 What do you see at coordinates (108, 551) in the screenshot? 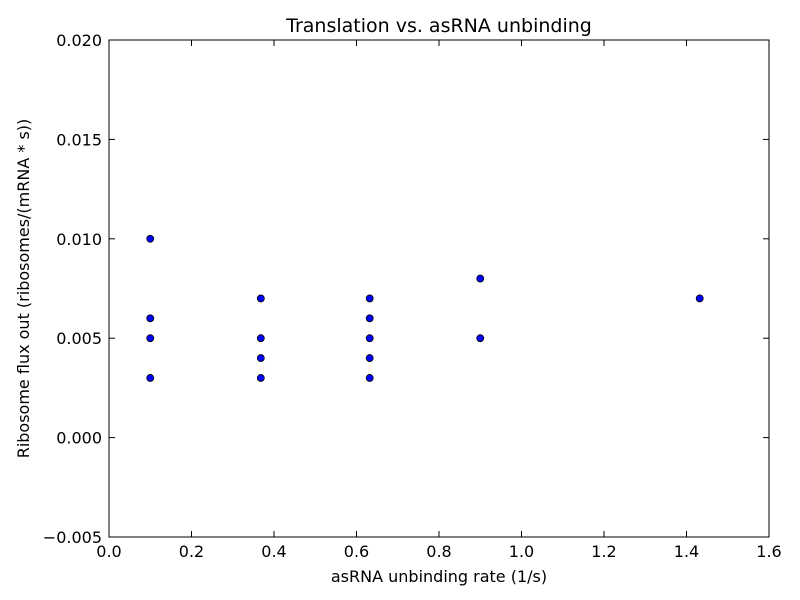
I see `x-tick-label: 0.0` at bounding box center [108, 551].